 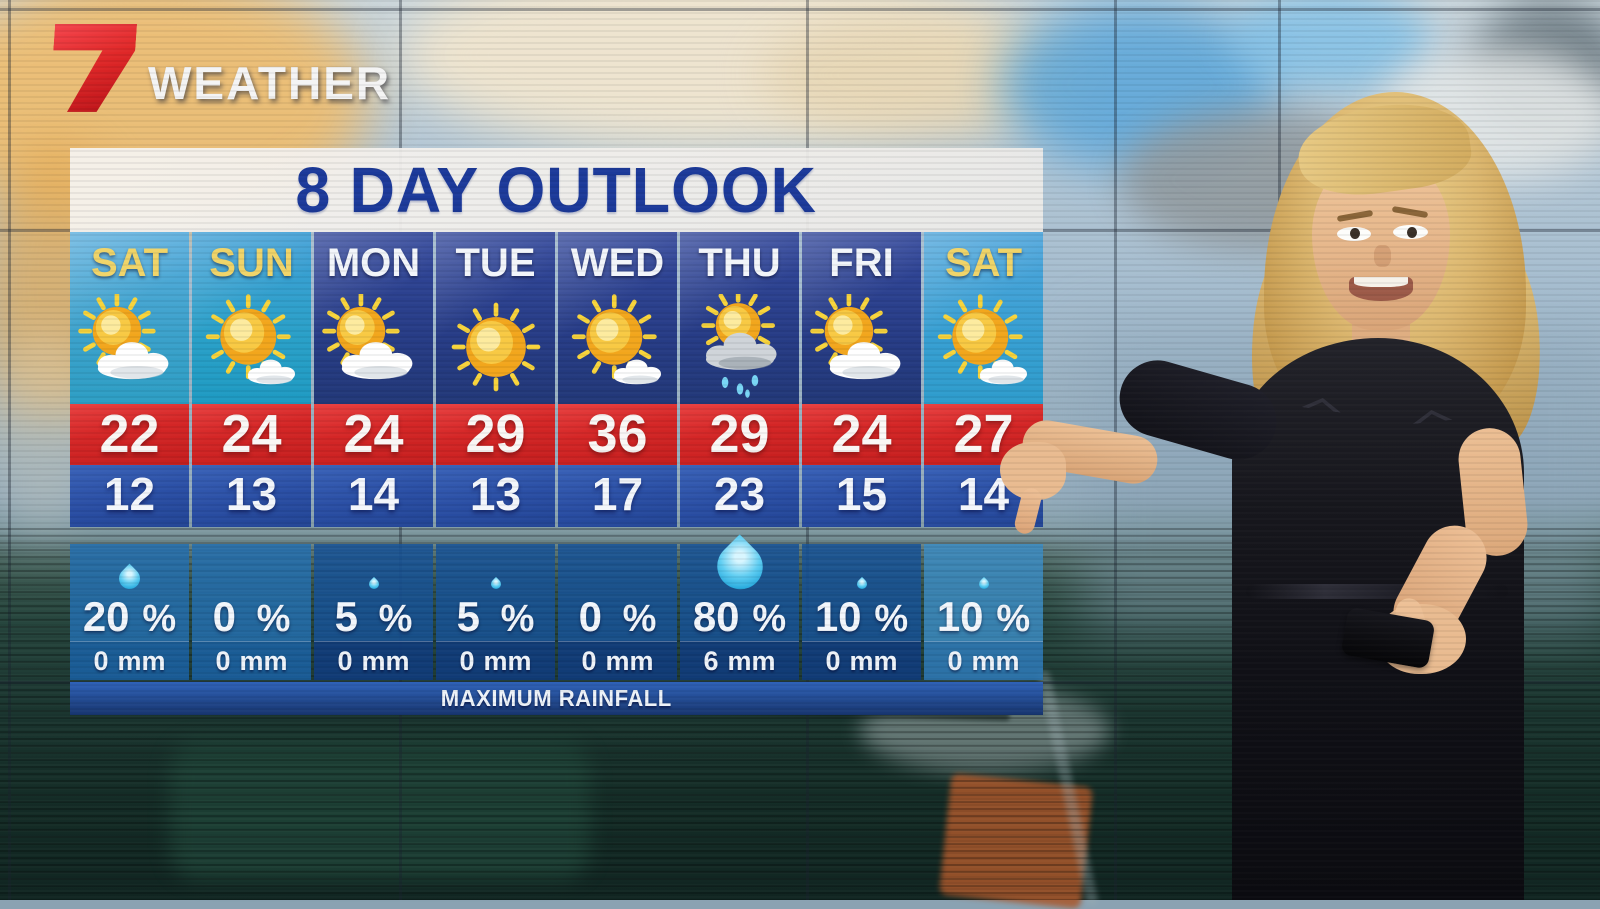 What do you see at coordinates (739, 434) in the screenshot?
I see `high-temp: 29` at bounding box center [739, 434].